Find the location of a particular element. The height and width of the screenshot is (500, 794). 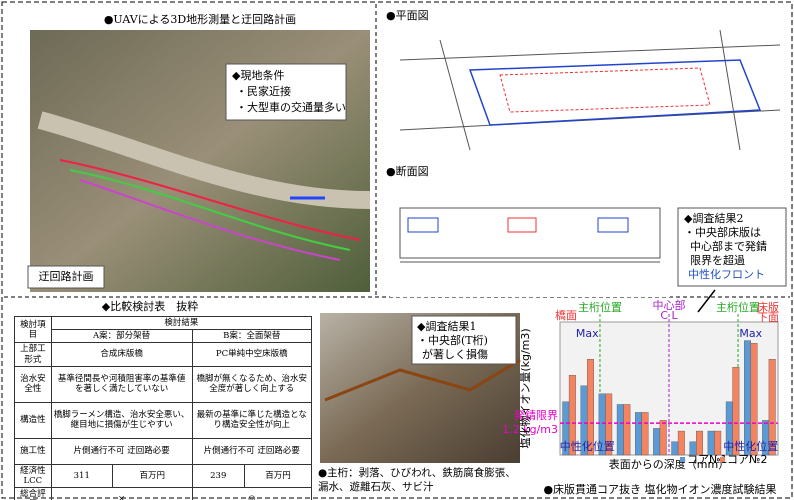

cell: 橋脚が無くなるため、治水安全度が著しく向上する is located at coordinates (252, 384).